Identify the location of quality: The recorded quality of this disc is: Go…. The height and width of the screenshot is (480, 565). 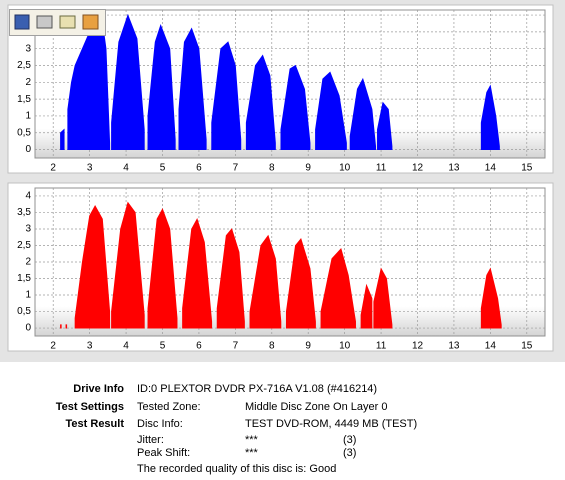
(237, 469).